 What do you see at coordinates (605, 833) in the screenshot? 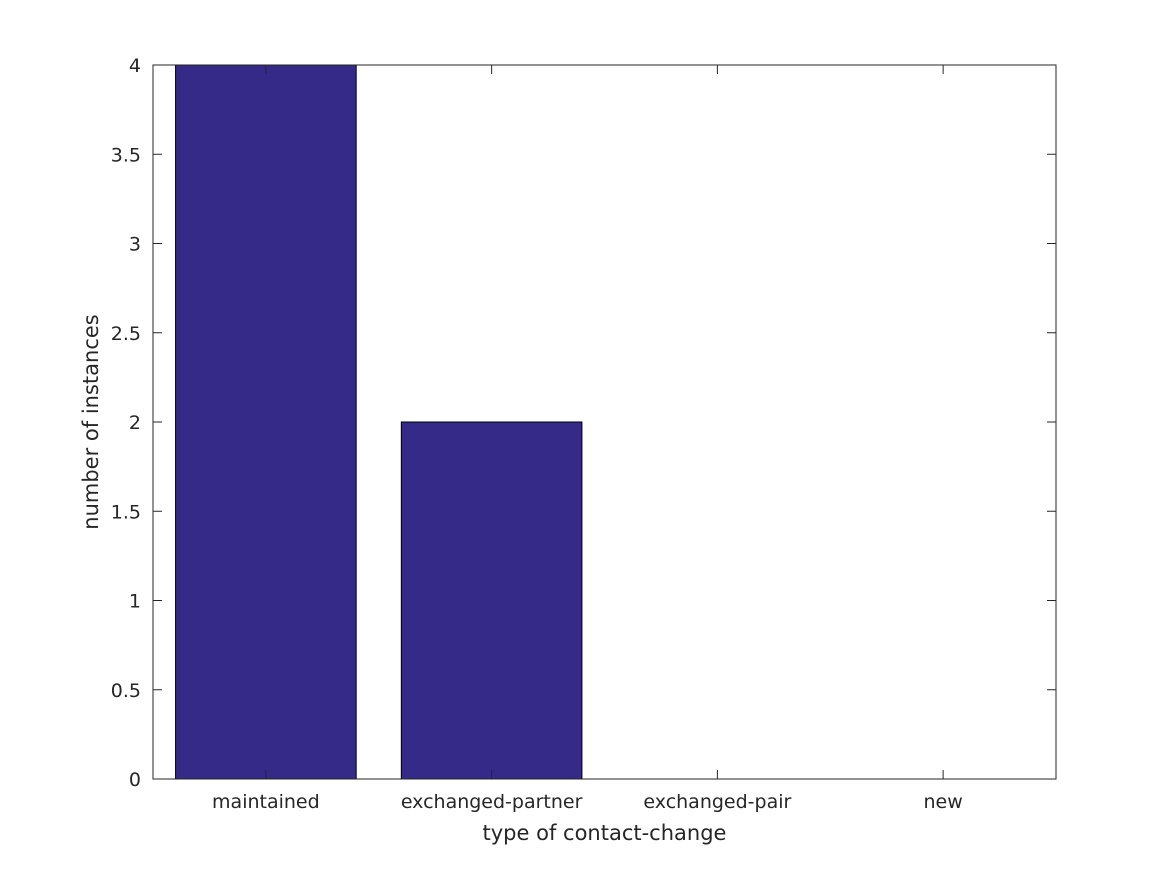
I see `x-axis-title: type of contact-change` at bounding box center [605, 833].